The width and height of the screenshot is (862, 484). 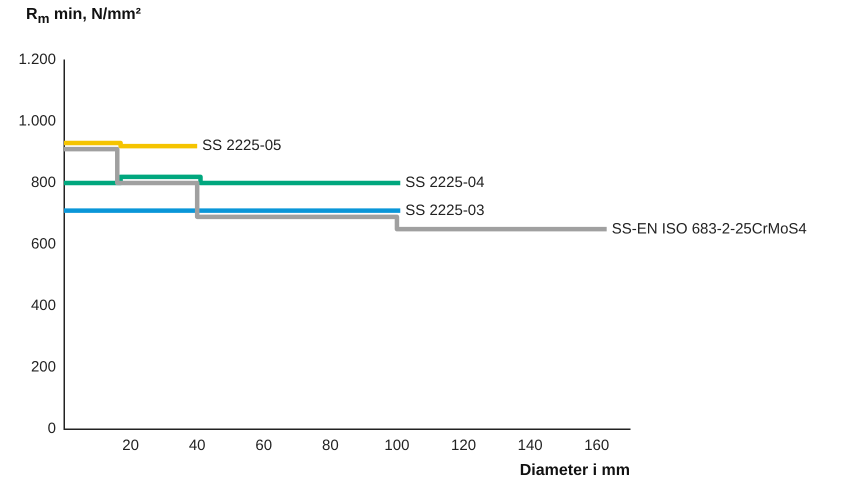 I want to click on y-axis-title: R$_{m}$ min, N/mm², so click(x=83, y=16).